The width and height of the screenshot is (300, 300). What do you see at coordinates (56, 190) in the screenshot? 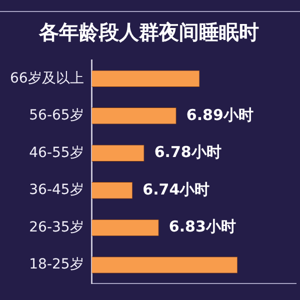
I see `y-tick-label: 36-45岁` at bounding box center [56, 190].